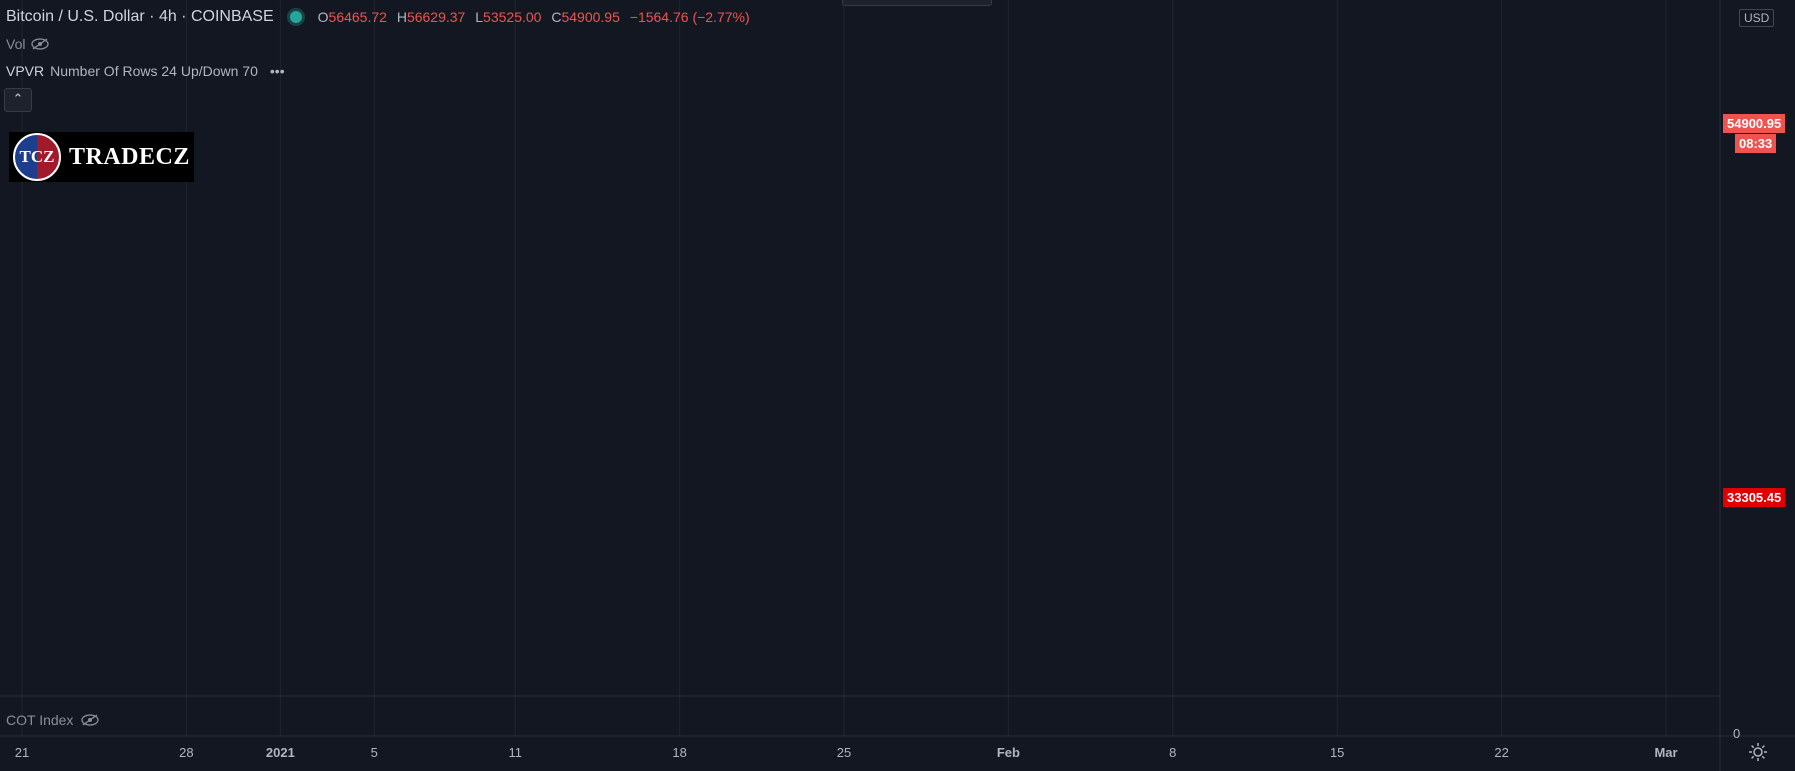 This screenshot has height=771, width=1795. Describe the element at coordinates (689, 17) in the screenshot. I see `change-value: −1564.76 (−2.77%)` at that location.